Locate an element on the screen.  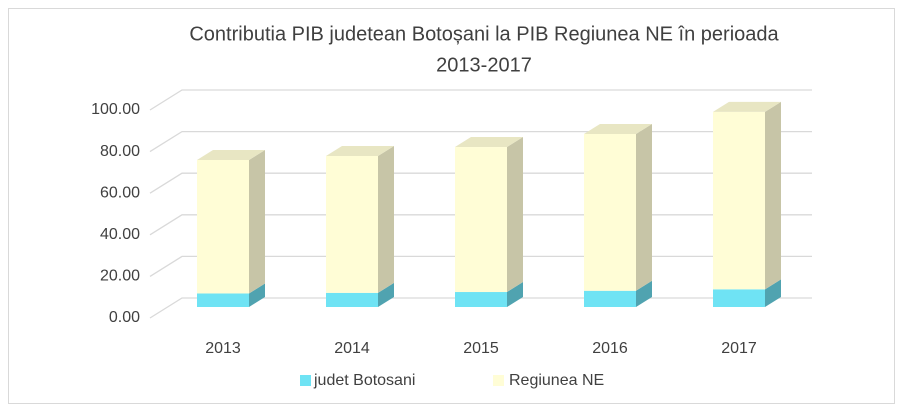
x-tick-label: 2013 is located at coordinates (223, 348).